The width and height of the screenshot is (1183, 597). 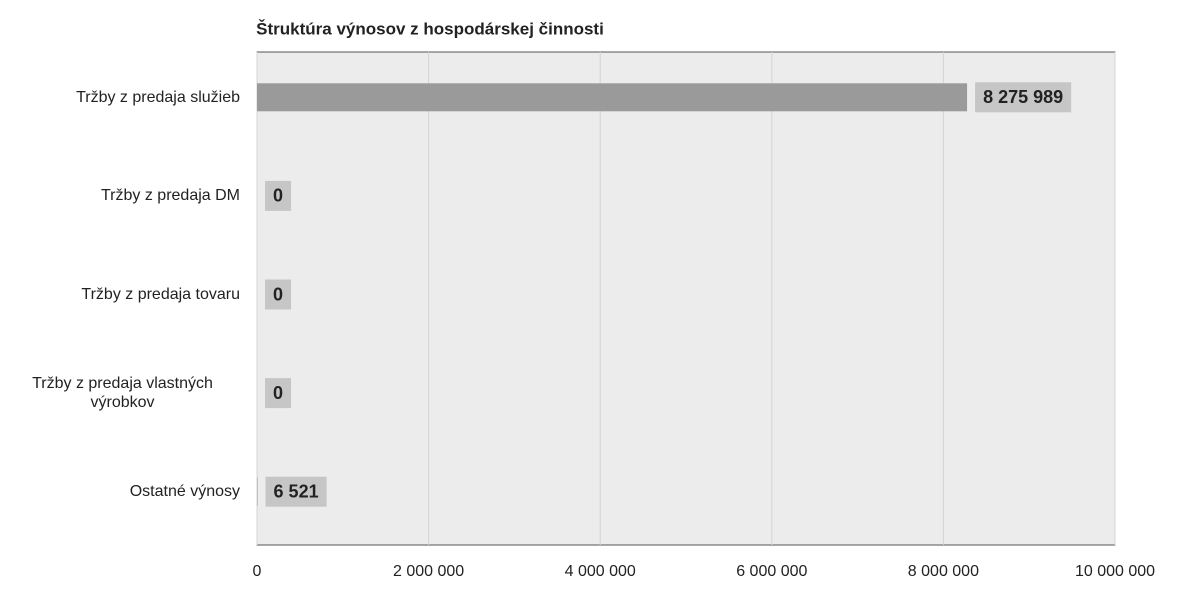 I want to click on x-tick-label: 2 000 000, so click(x=428, y=571).